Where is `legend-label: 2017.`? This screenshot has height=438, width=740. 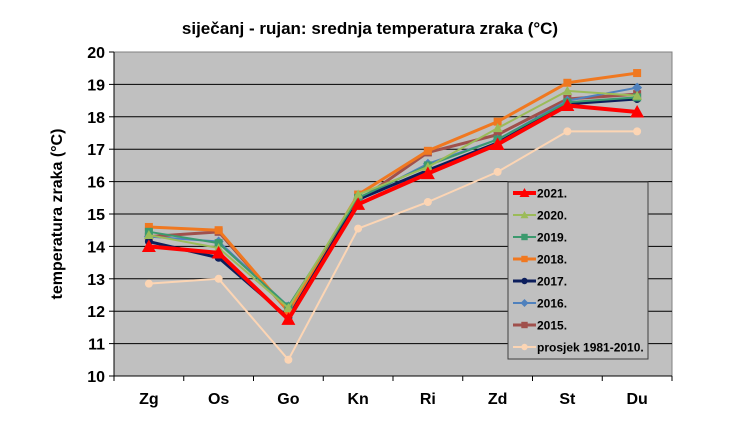
legend-label: 2017. is located at coordinates (552, 282).